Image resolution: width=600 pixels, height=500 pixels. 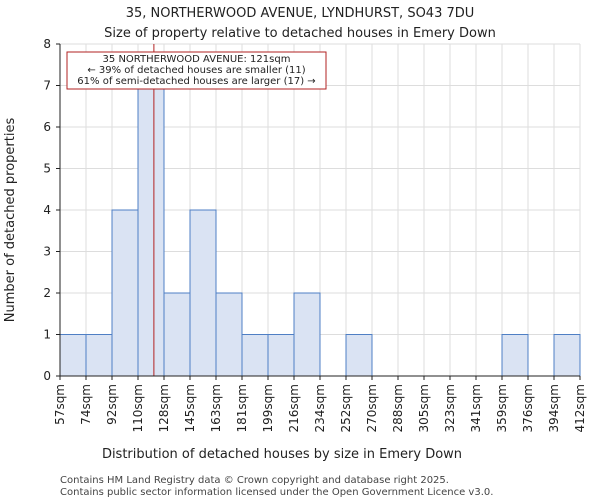 What do you see at coordinates (47, 335) in the screenshot?
I see `y-tick-label-1: 1` at bounding box center [47, 335].